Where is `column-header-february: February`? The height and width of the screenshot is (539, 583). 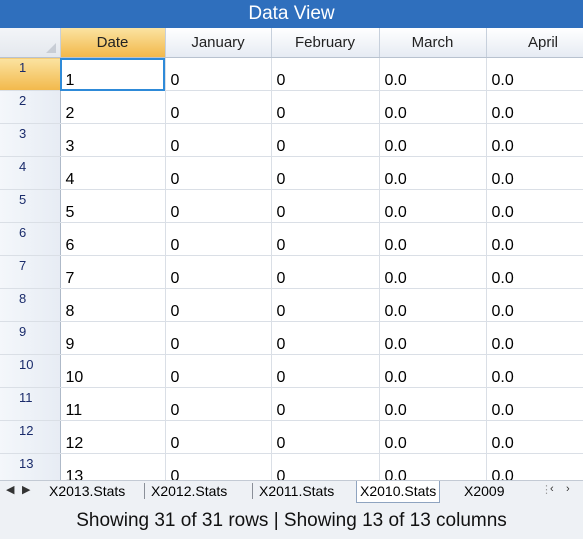
column-header-february: February is located at coordinates (325, 43).